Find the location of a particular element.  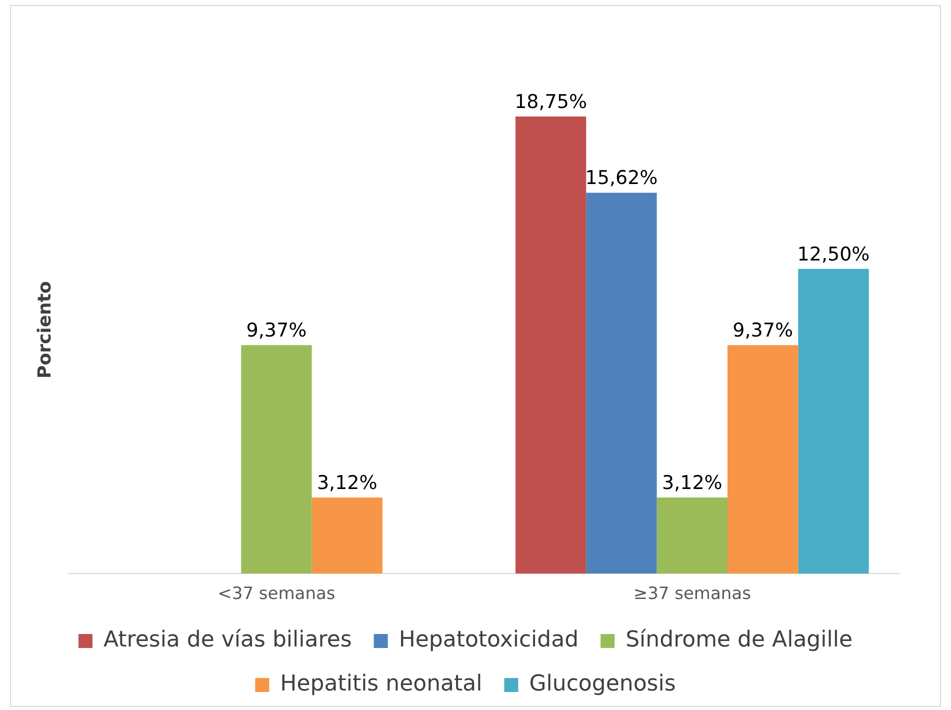

data-label: 12,50% is located at coordinates (833, 254).